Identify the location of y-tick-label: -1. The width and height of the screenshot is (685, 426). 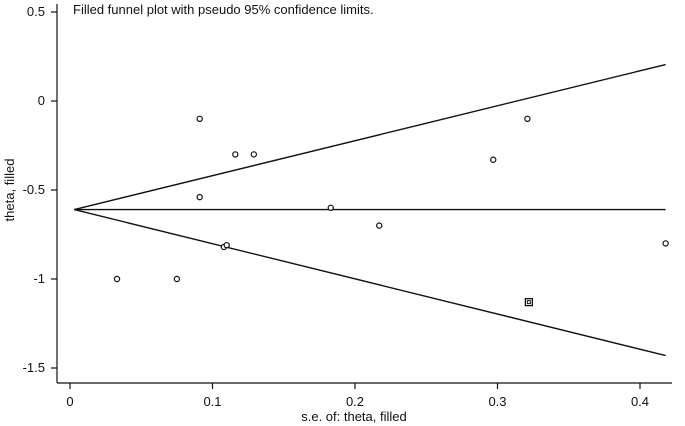
(39, 278).